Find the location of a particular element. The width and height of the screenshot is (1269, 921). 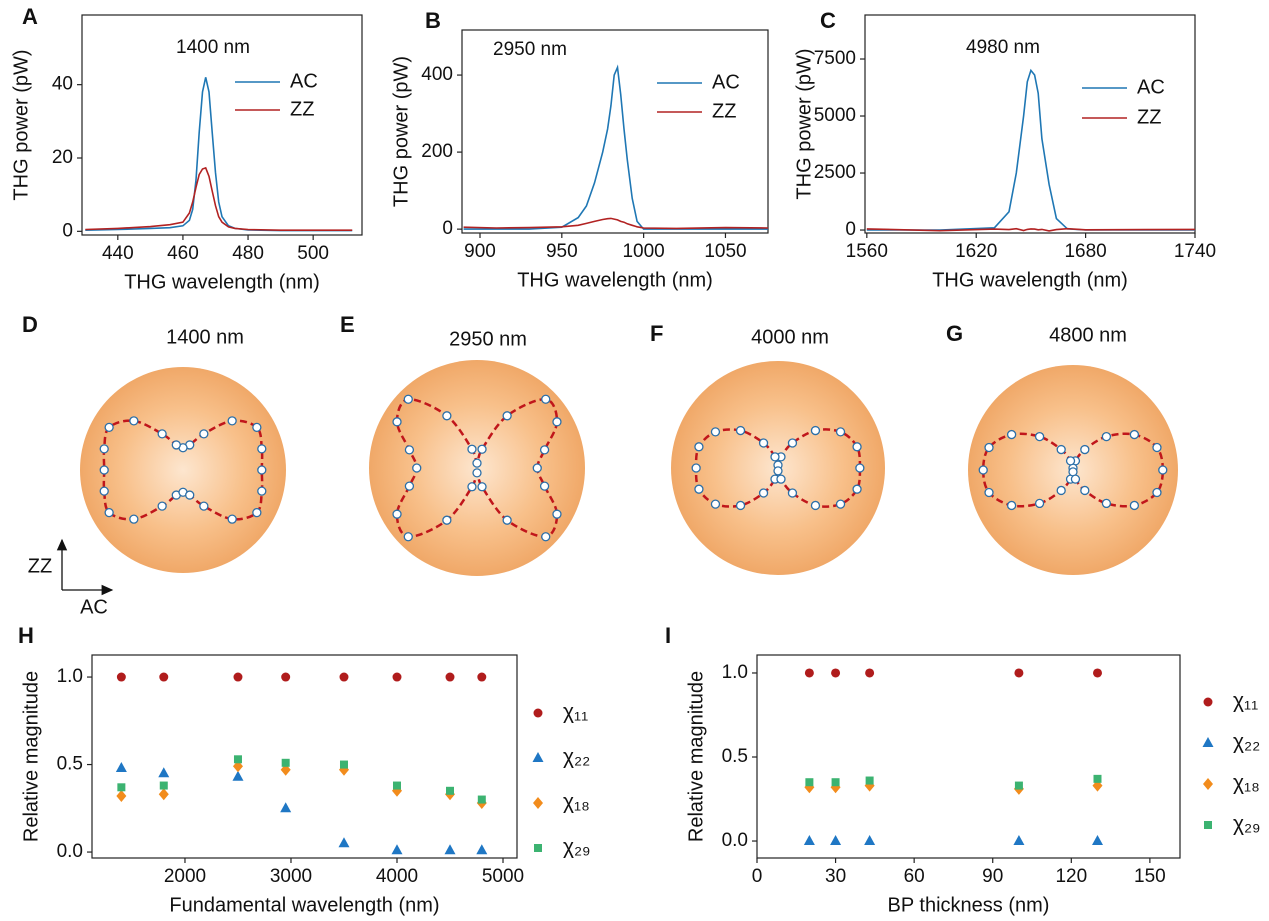

y-axis-label: Relative magnitude is located at coordinates (696, 756).